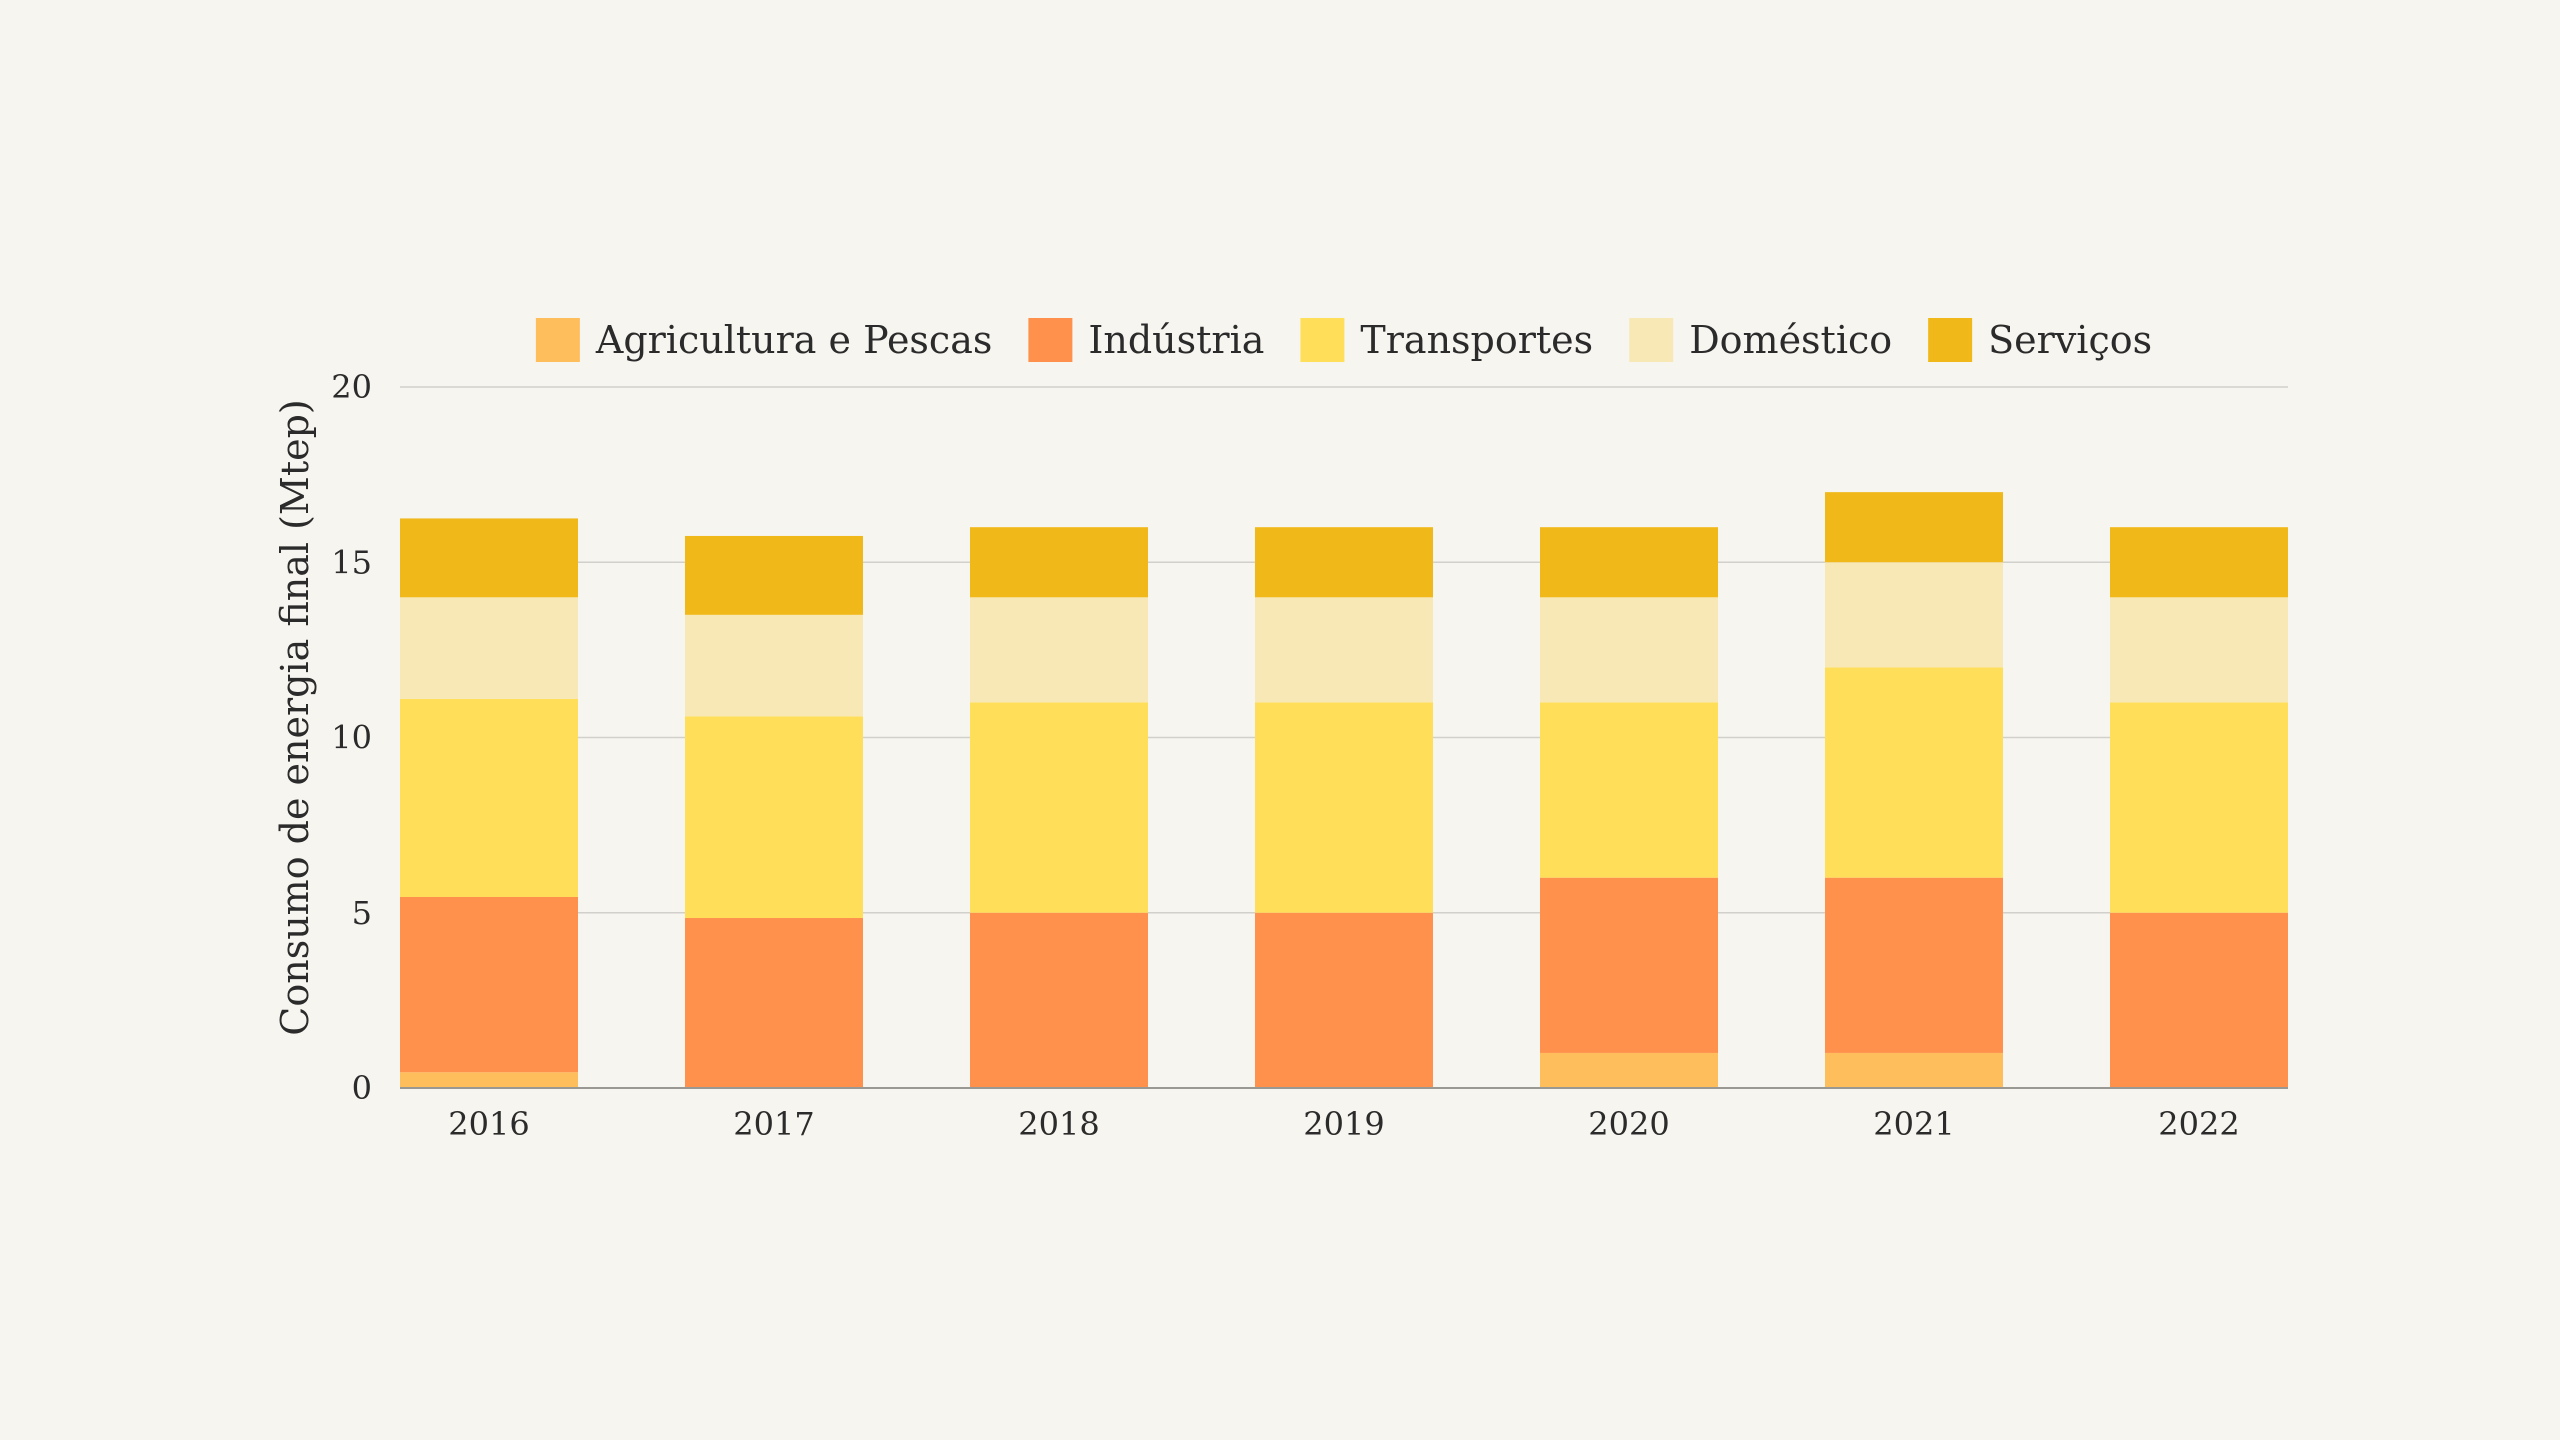  What do you see at coordinates (351, 562) in the screenshot?
I see `y-tick-label: 15` at bounding box center [351, 562].